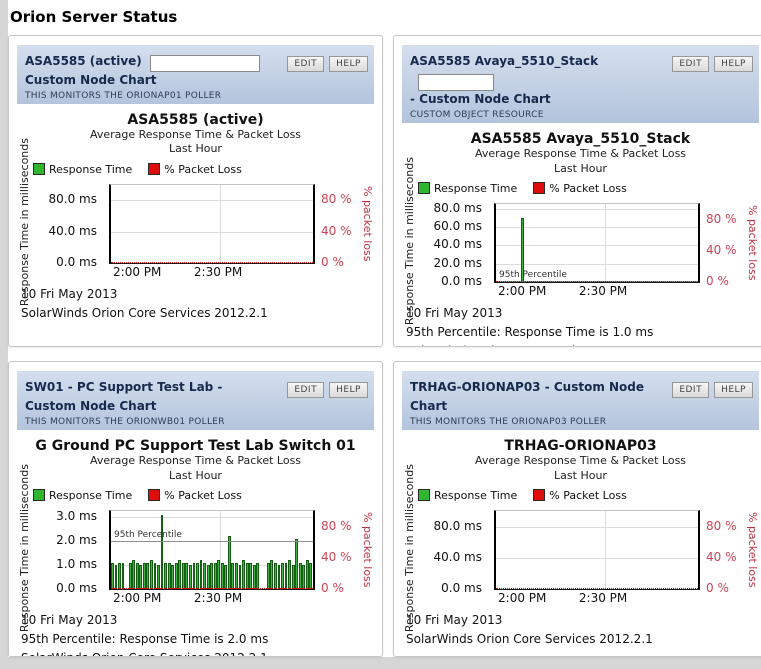 Image resolution: width=761 pixels, height=669 pixels. Describe the element at coordinates (752, 550) in the screenshot. I see `right-axis-label: % packet loss` at that location.